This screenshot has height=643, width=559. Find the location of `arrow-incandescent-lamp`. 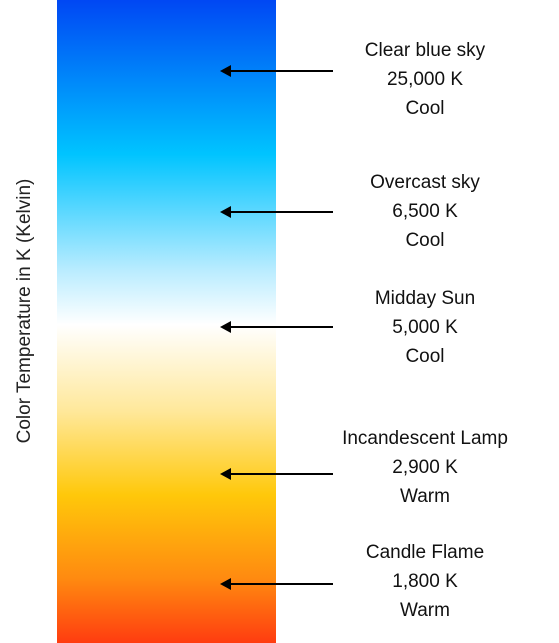

arrow-incandescent-lamp is located at coordinates (276, 474).